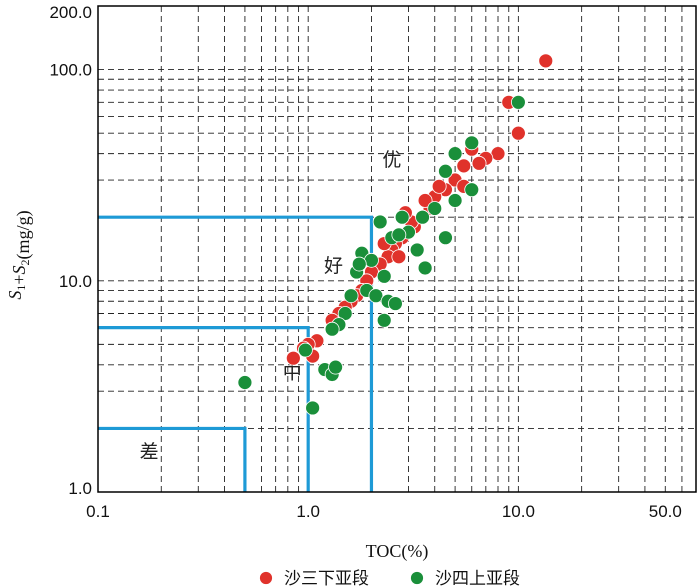 The width and height of the screenshot is (700, 587). Describe the element at coordinates (19, 254) in the screenshot. I see `y-axis-title: S1+S2(mg/g)` at that location.